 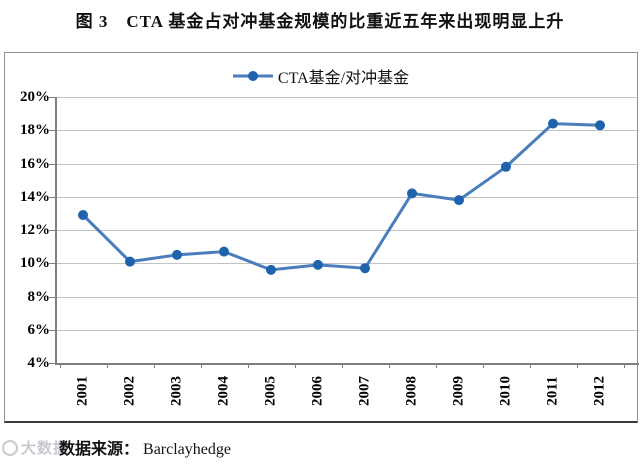 I want to click on x-axis-label: 2002, so click(x=129, y=391).